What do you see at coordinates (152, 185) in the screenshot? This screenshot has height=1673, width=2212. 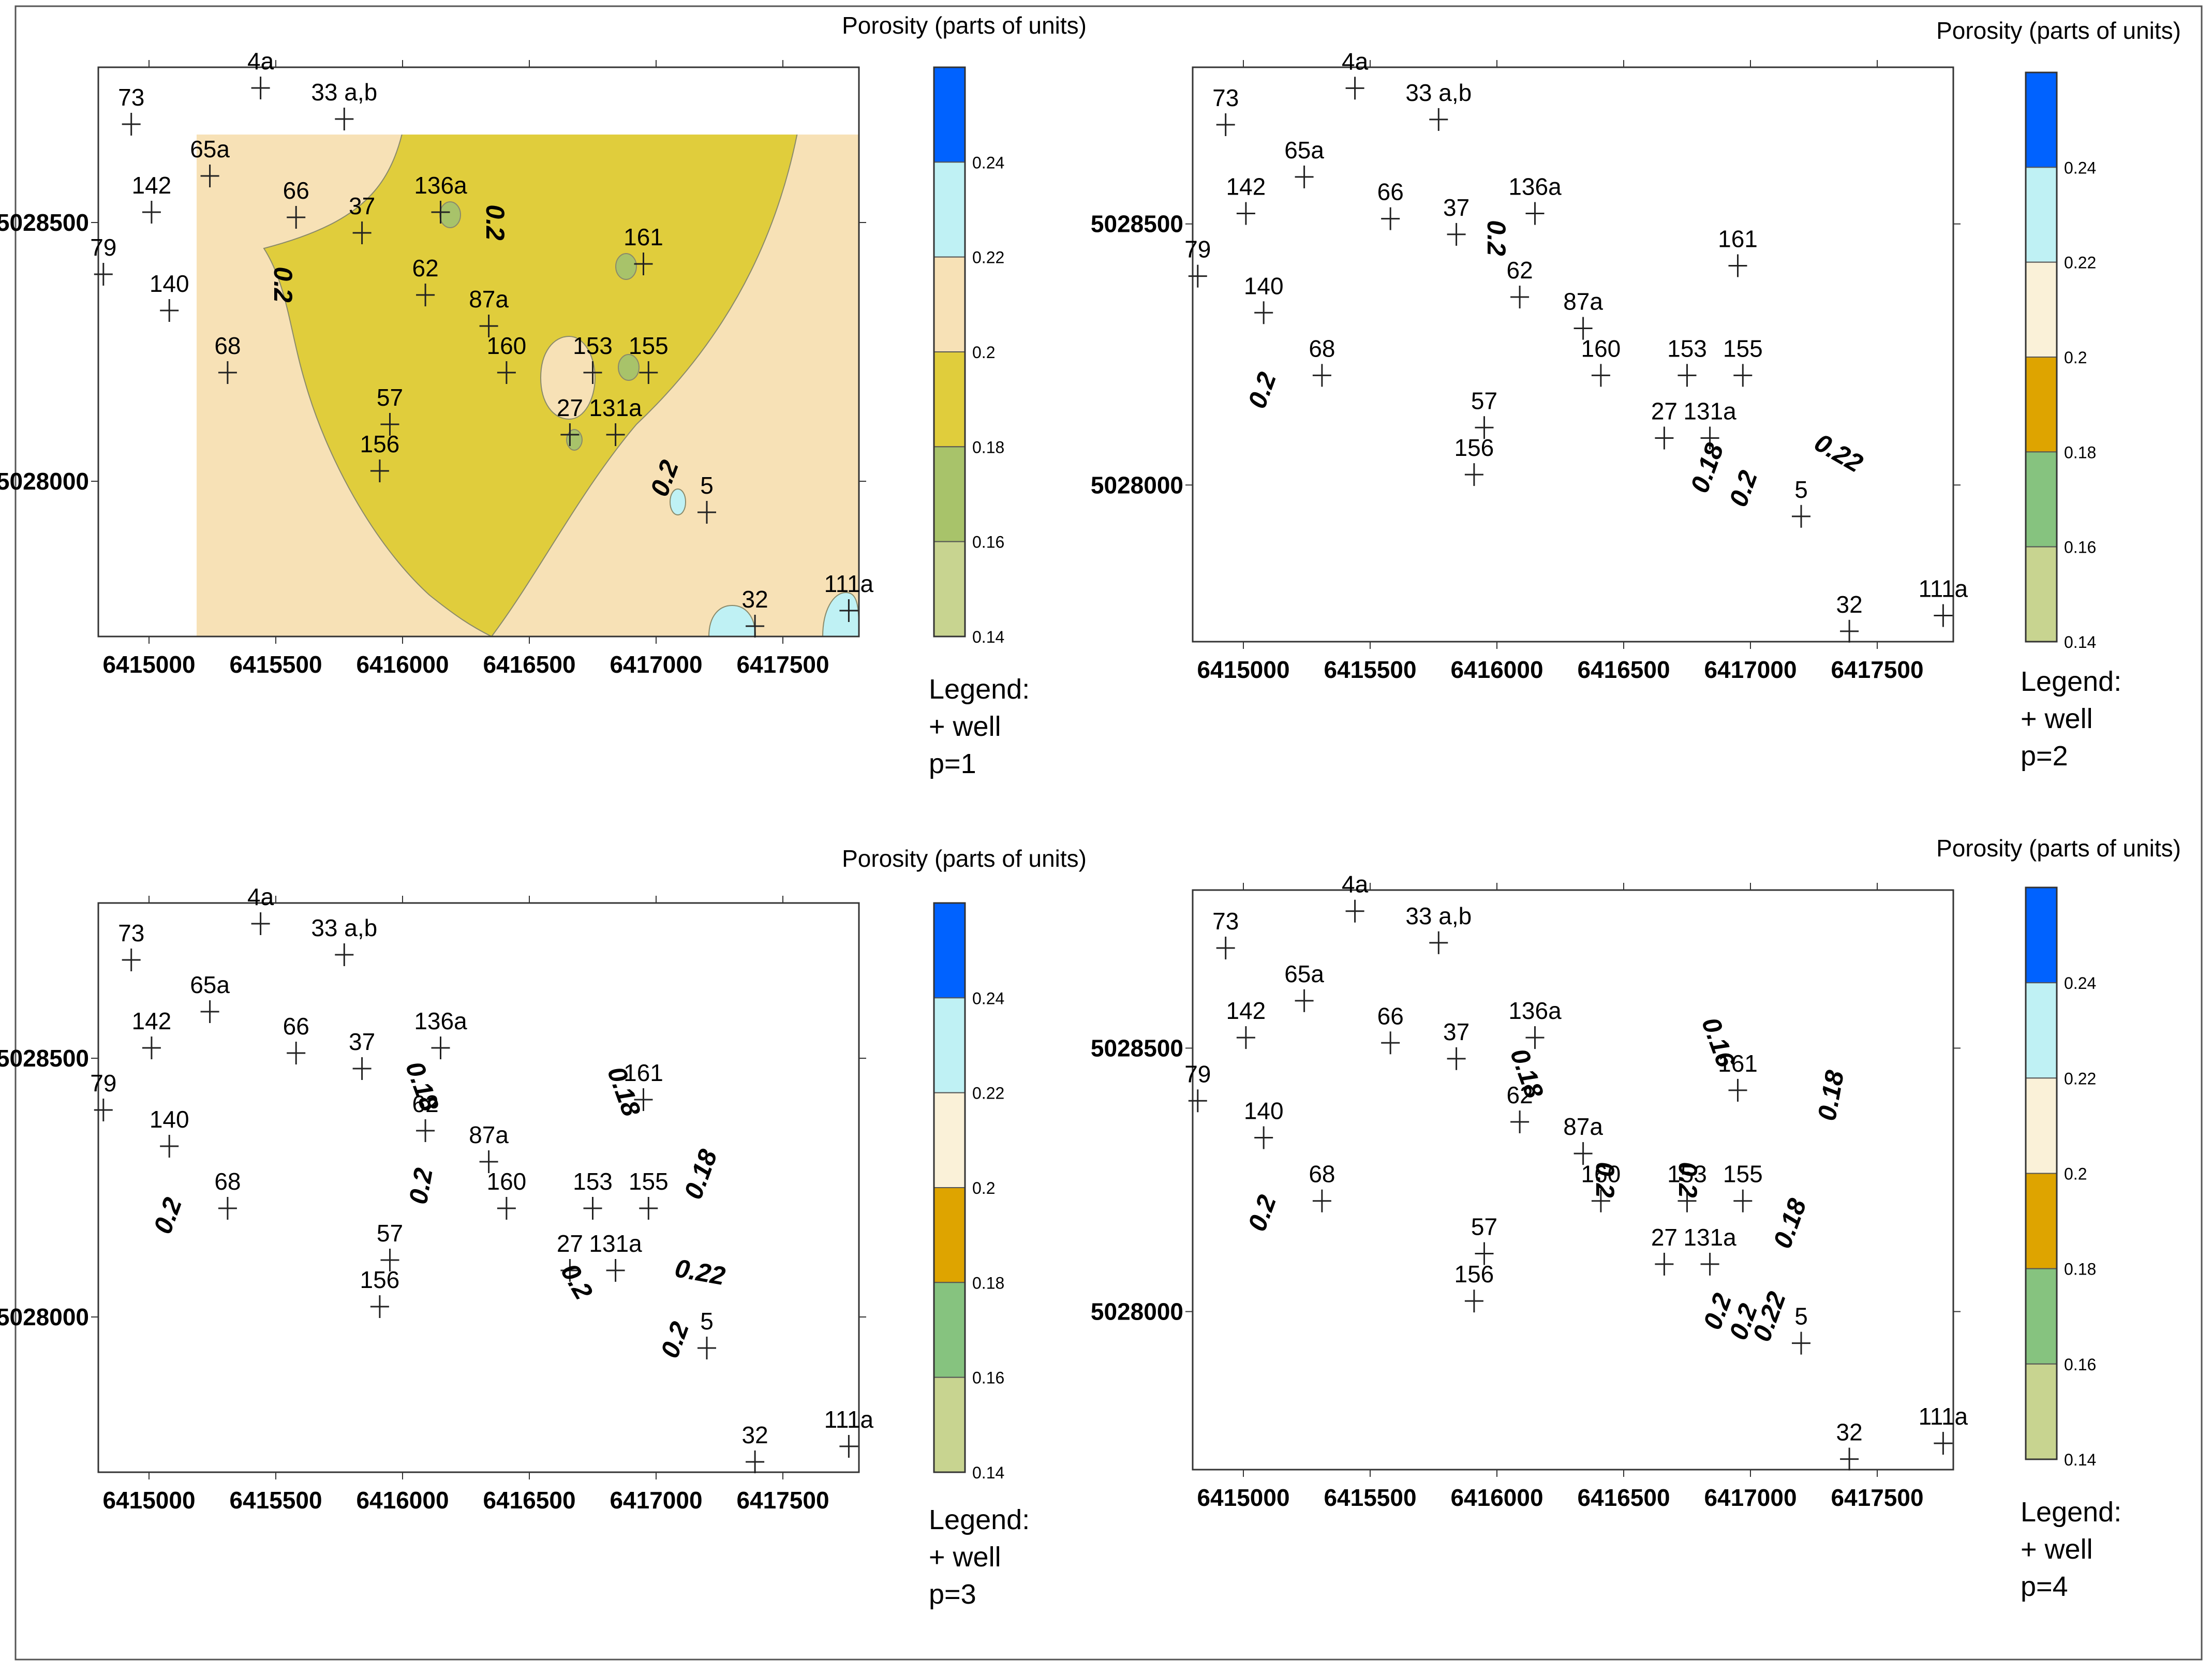 I see `well-label: 142` at bounding box center [152, 185].